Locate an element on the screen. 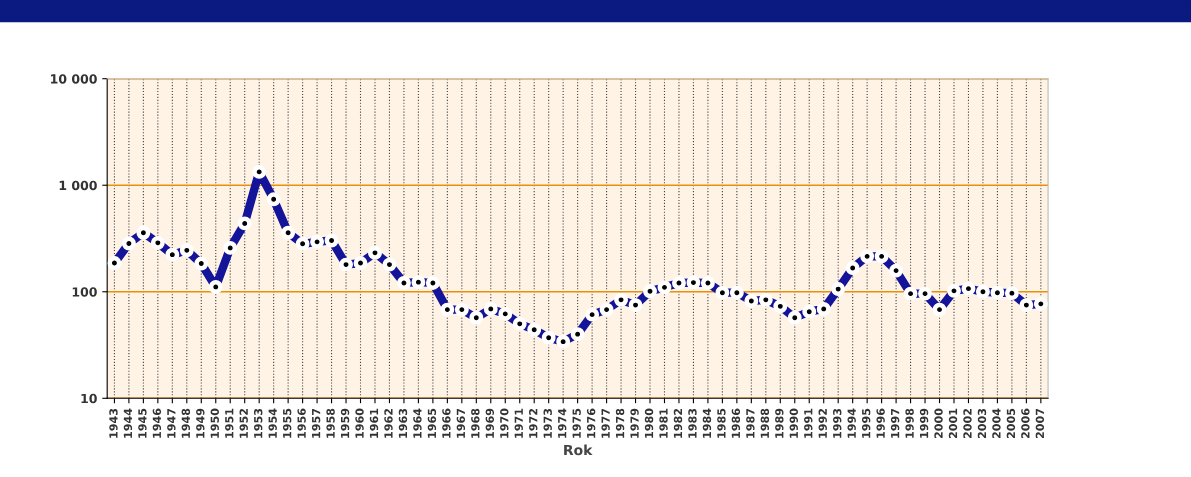 The image size is (1191, 477). x-tick-label: 1963 is located at coordinates (403, 423).